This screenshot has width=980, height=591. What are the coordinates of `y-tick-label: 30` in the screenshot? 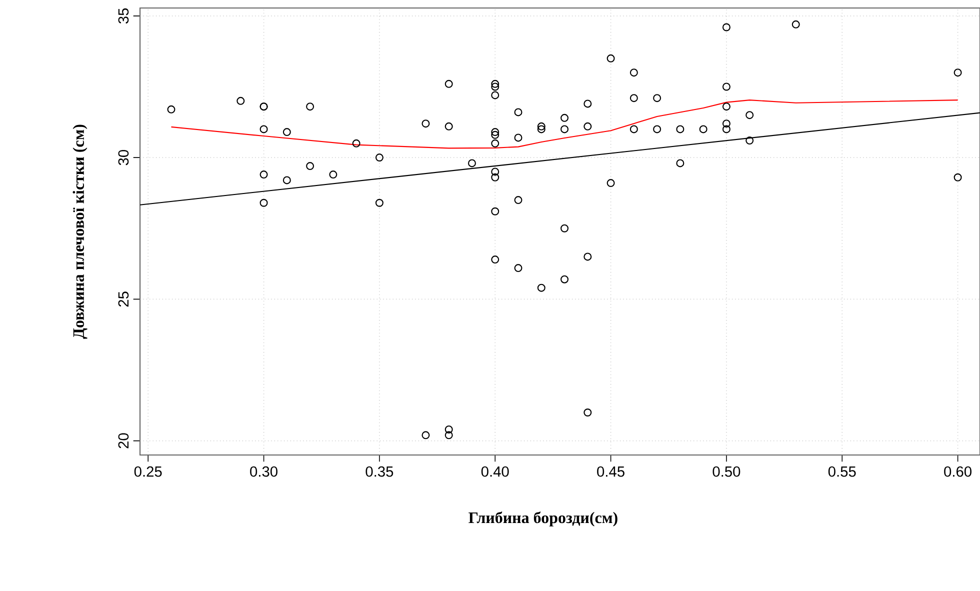 It's located at (123, 158).